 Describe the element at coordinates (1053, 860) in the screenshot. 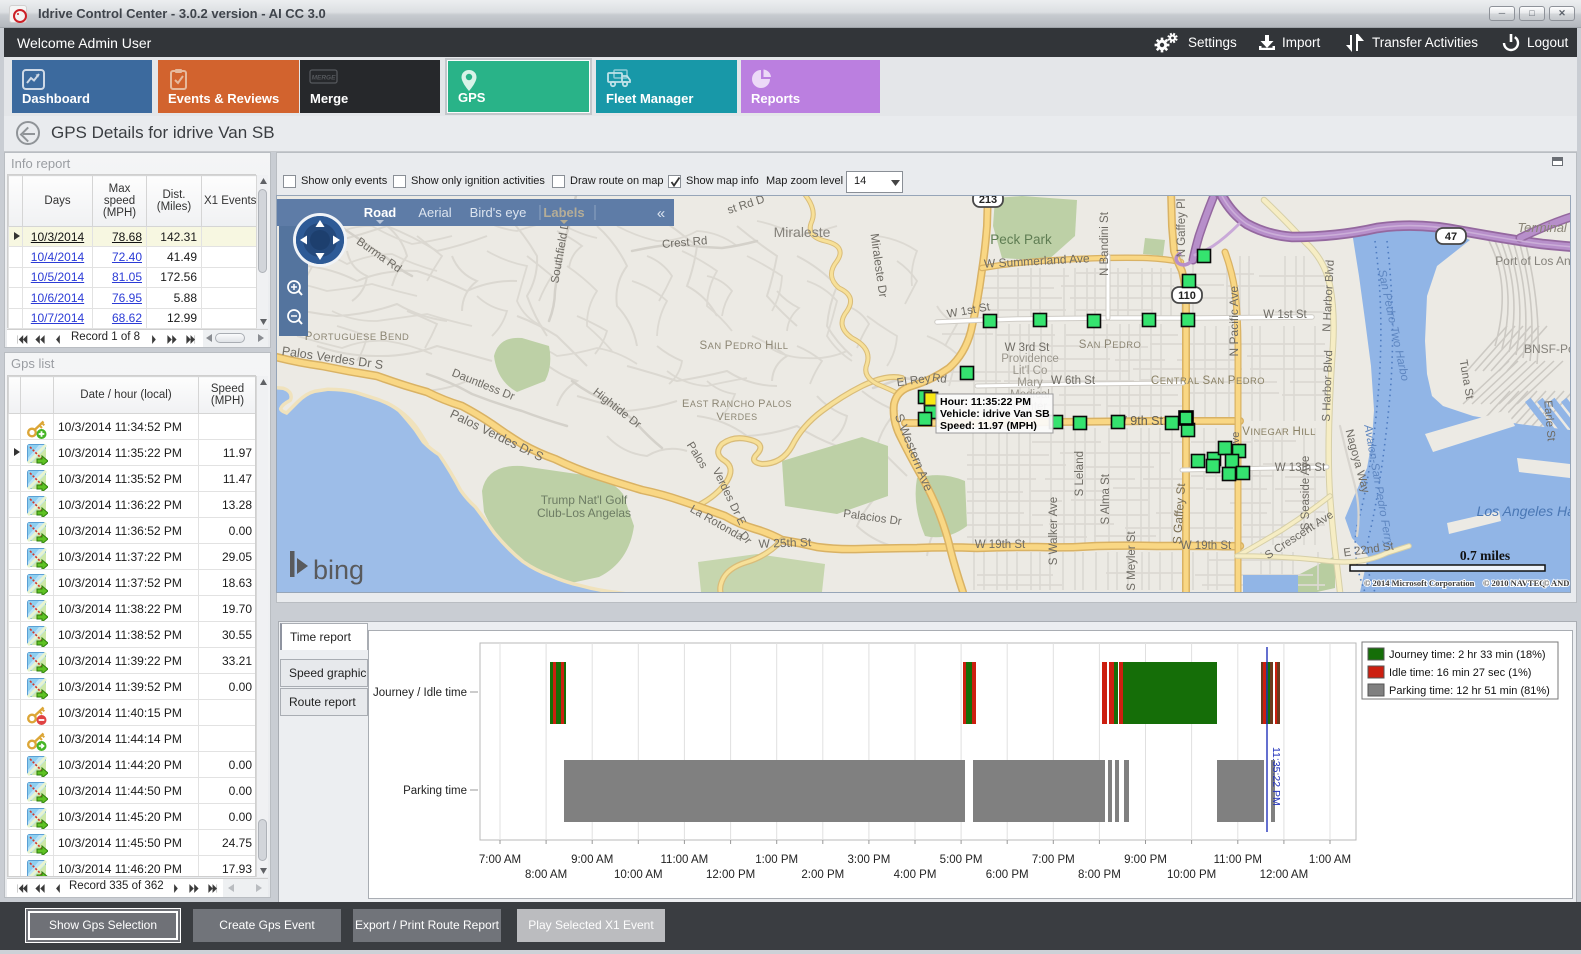

I see `svg-text: 7:00 PM` at that location.